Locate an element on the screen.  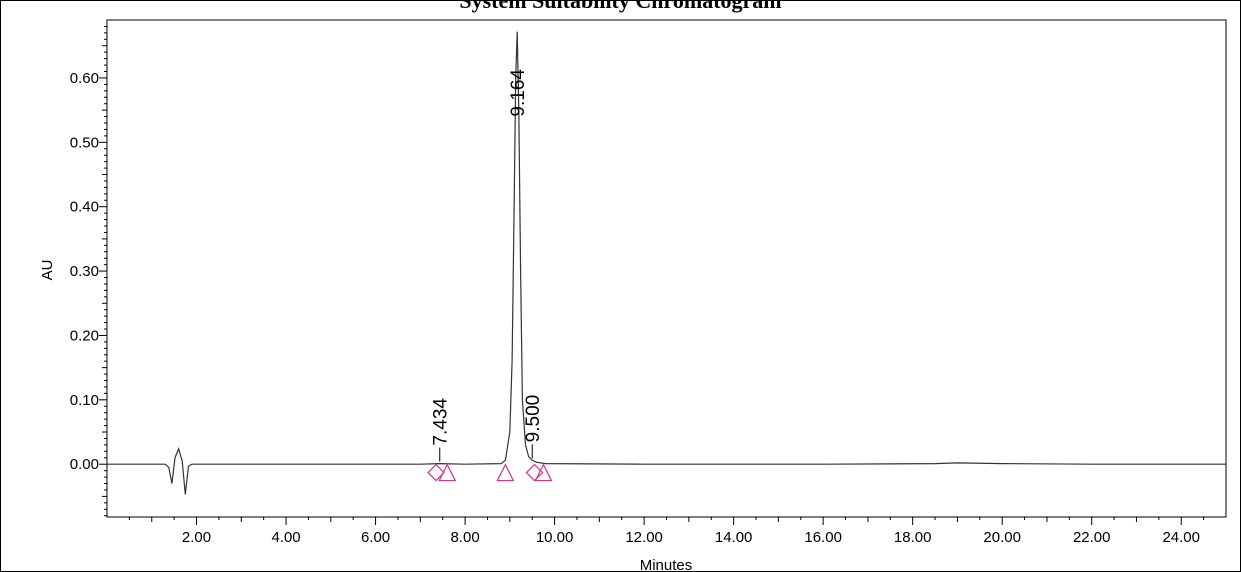
peak-retention-label: 9.164 is located at coordinates (518, 93).